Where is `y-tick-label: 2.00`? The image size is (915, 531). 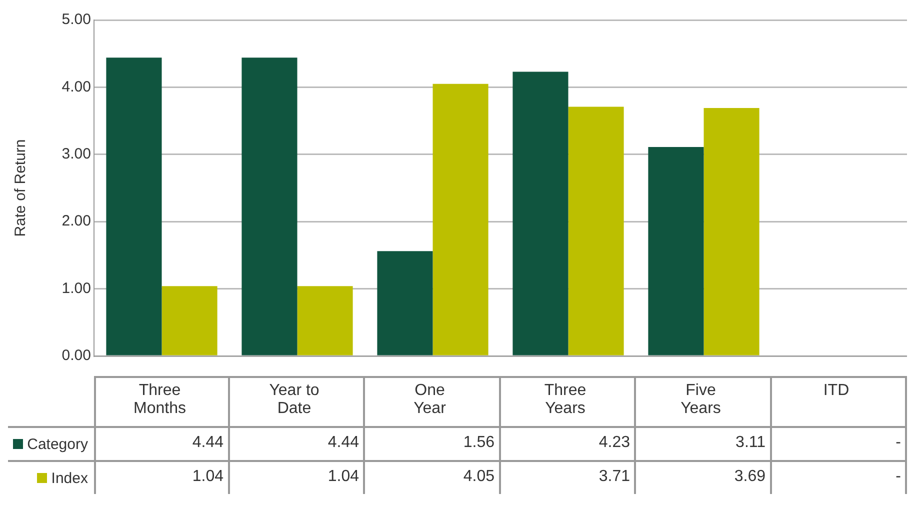 y-tick-label: 2.00 is located at coordinates (76, 221).